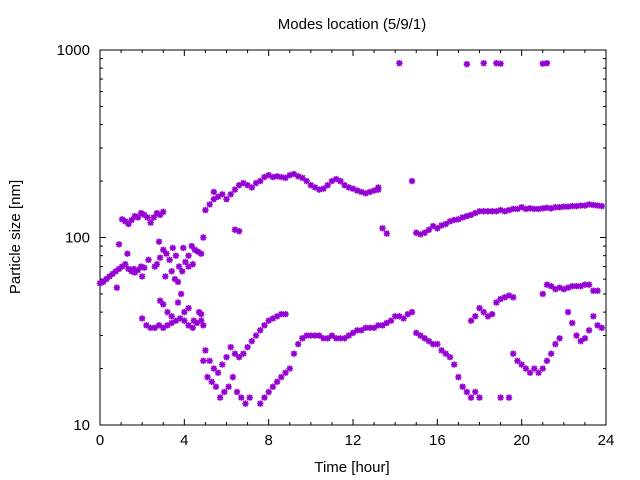 This screenshot has height=480, width=640. I want to click on x-tick-label: 12, so click(353, 440).